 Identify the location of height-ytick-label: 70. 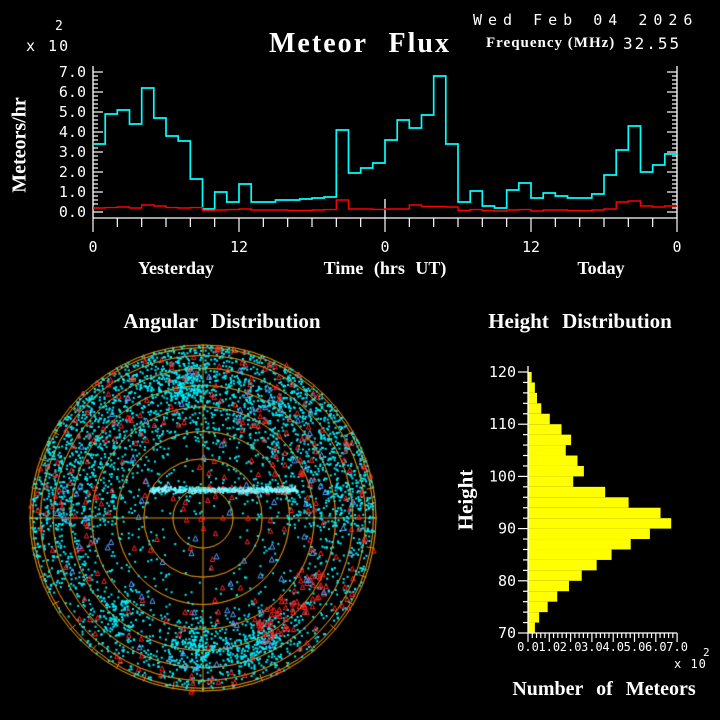
(507, 633).